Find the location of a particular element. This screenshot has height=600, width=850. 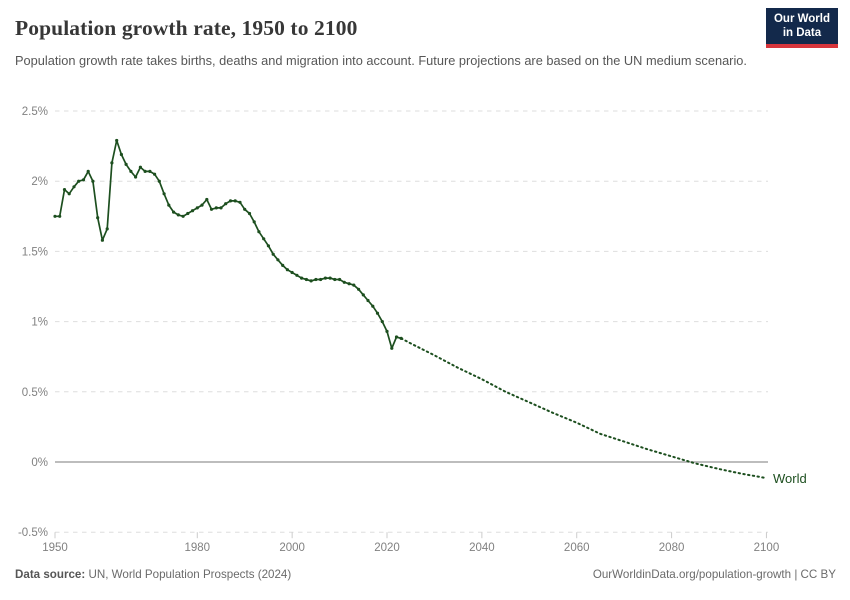

page-title: Population growth rate, 1950 to 2100 is located at coordinates (186, 28).